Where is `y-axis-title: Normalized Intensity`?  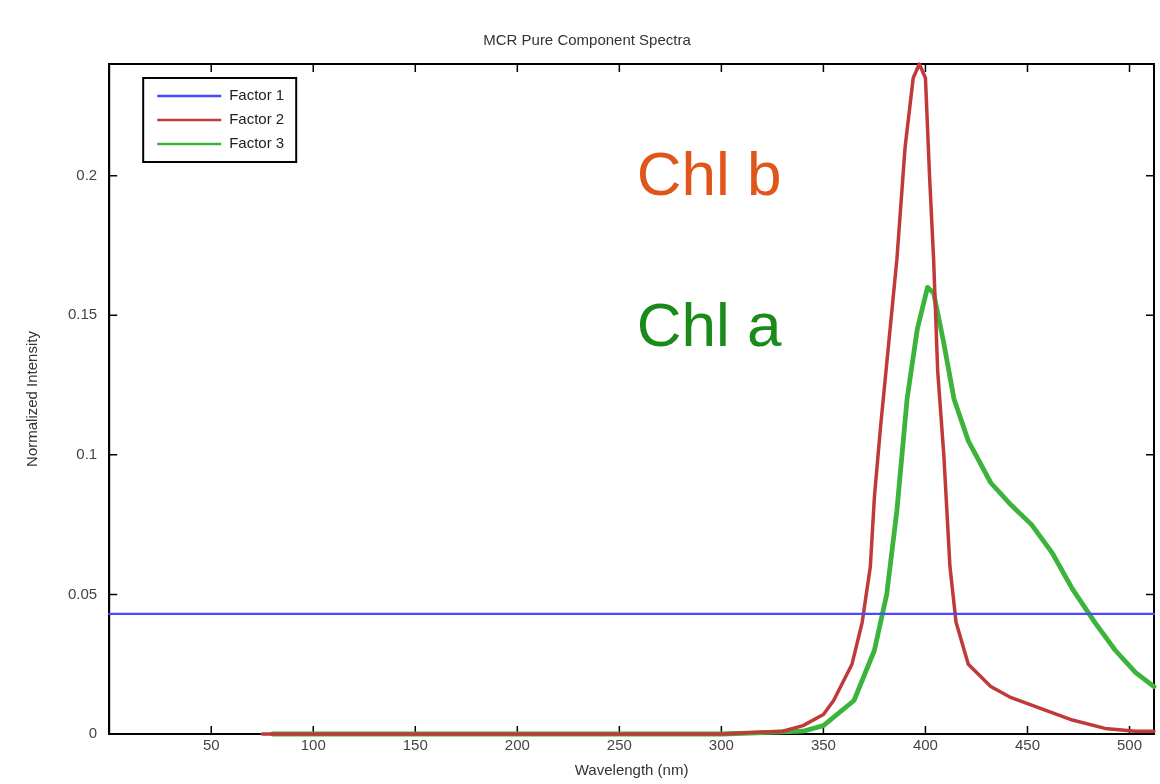
y-axis-title: Normalized Intensity is located at coordinates (32, 398).